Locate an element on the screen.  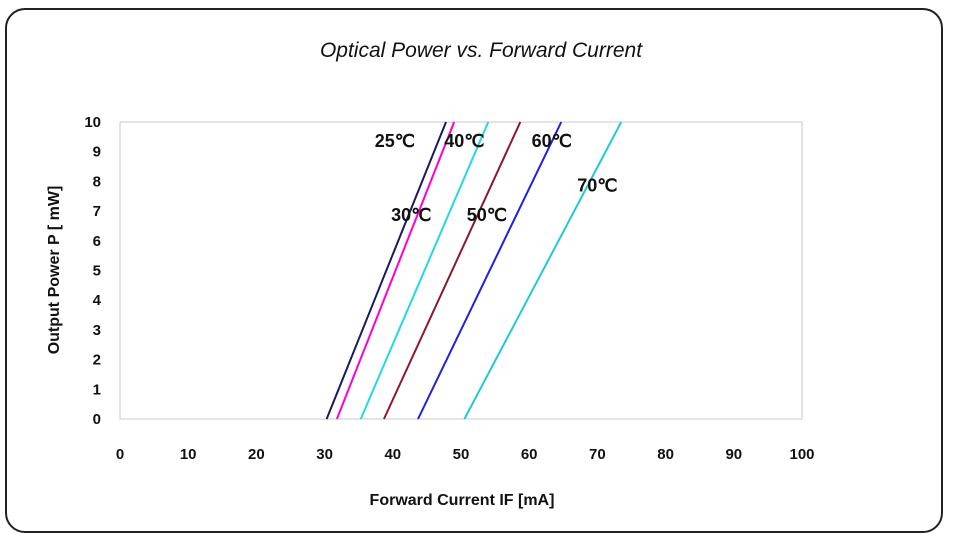
y-tick-label: 5 is located at coordinates (97, 271).